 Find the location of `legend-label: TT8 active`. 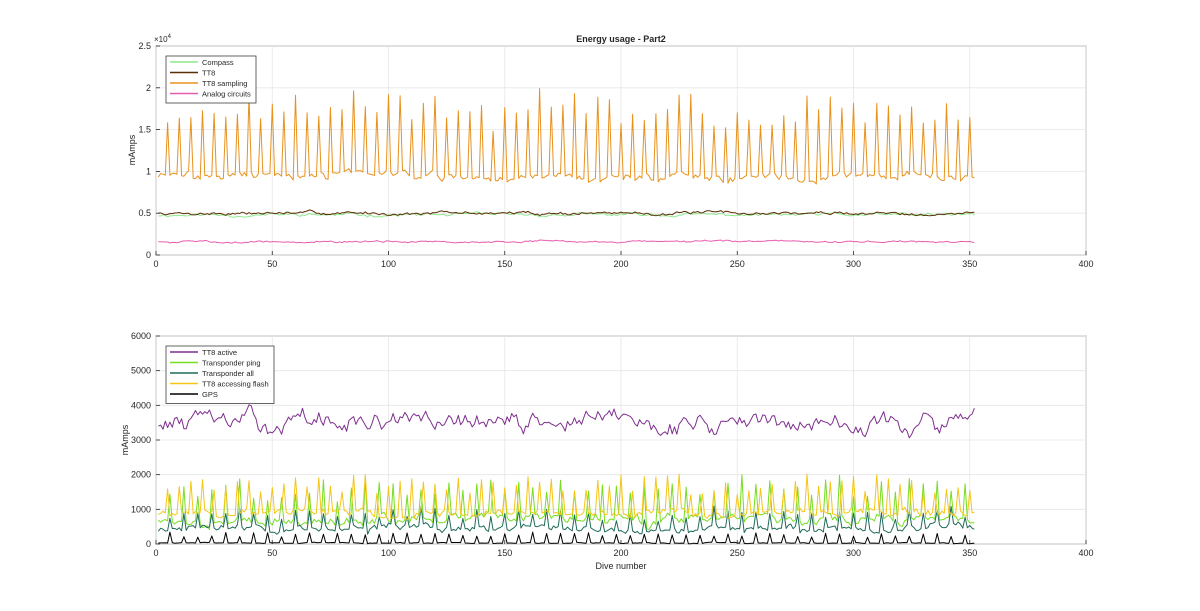

legend-label: TT8 active is located at coordinates (219, 352).